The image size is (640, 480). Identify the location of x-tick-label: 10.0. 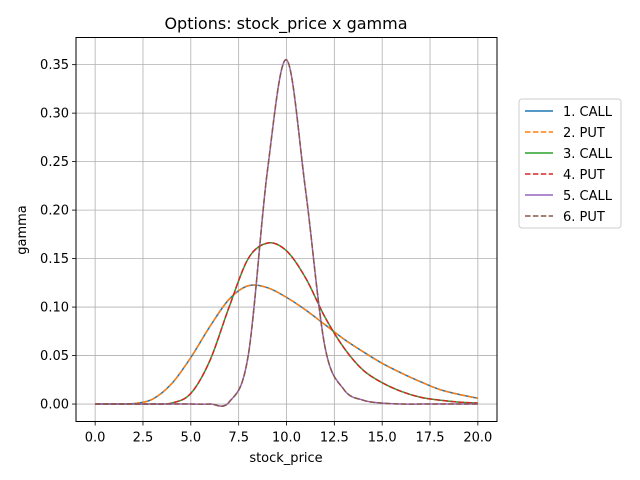
(286, 438).